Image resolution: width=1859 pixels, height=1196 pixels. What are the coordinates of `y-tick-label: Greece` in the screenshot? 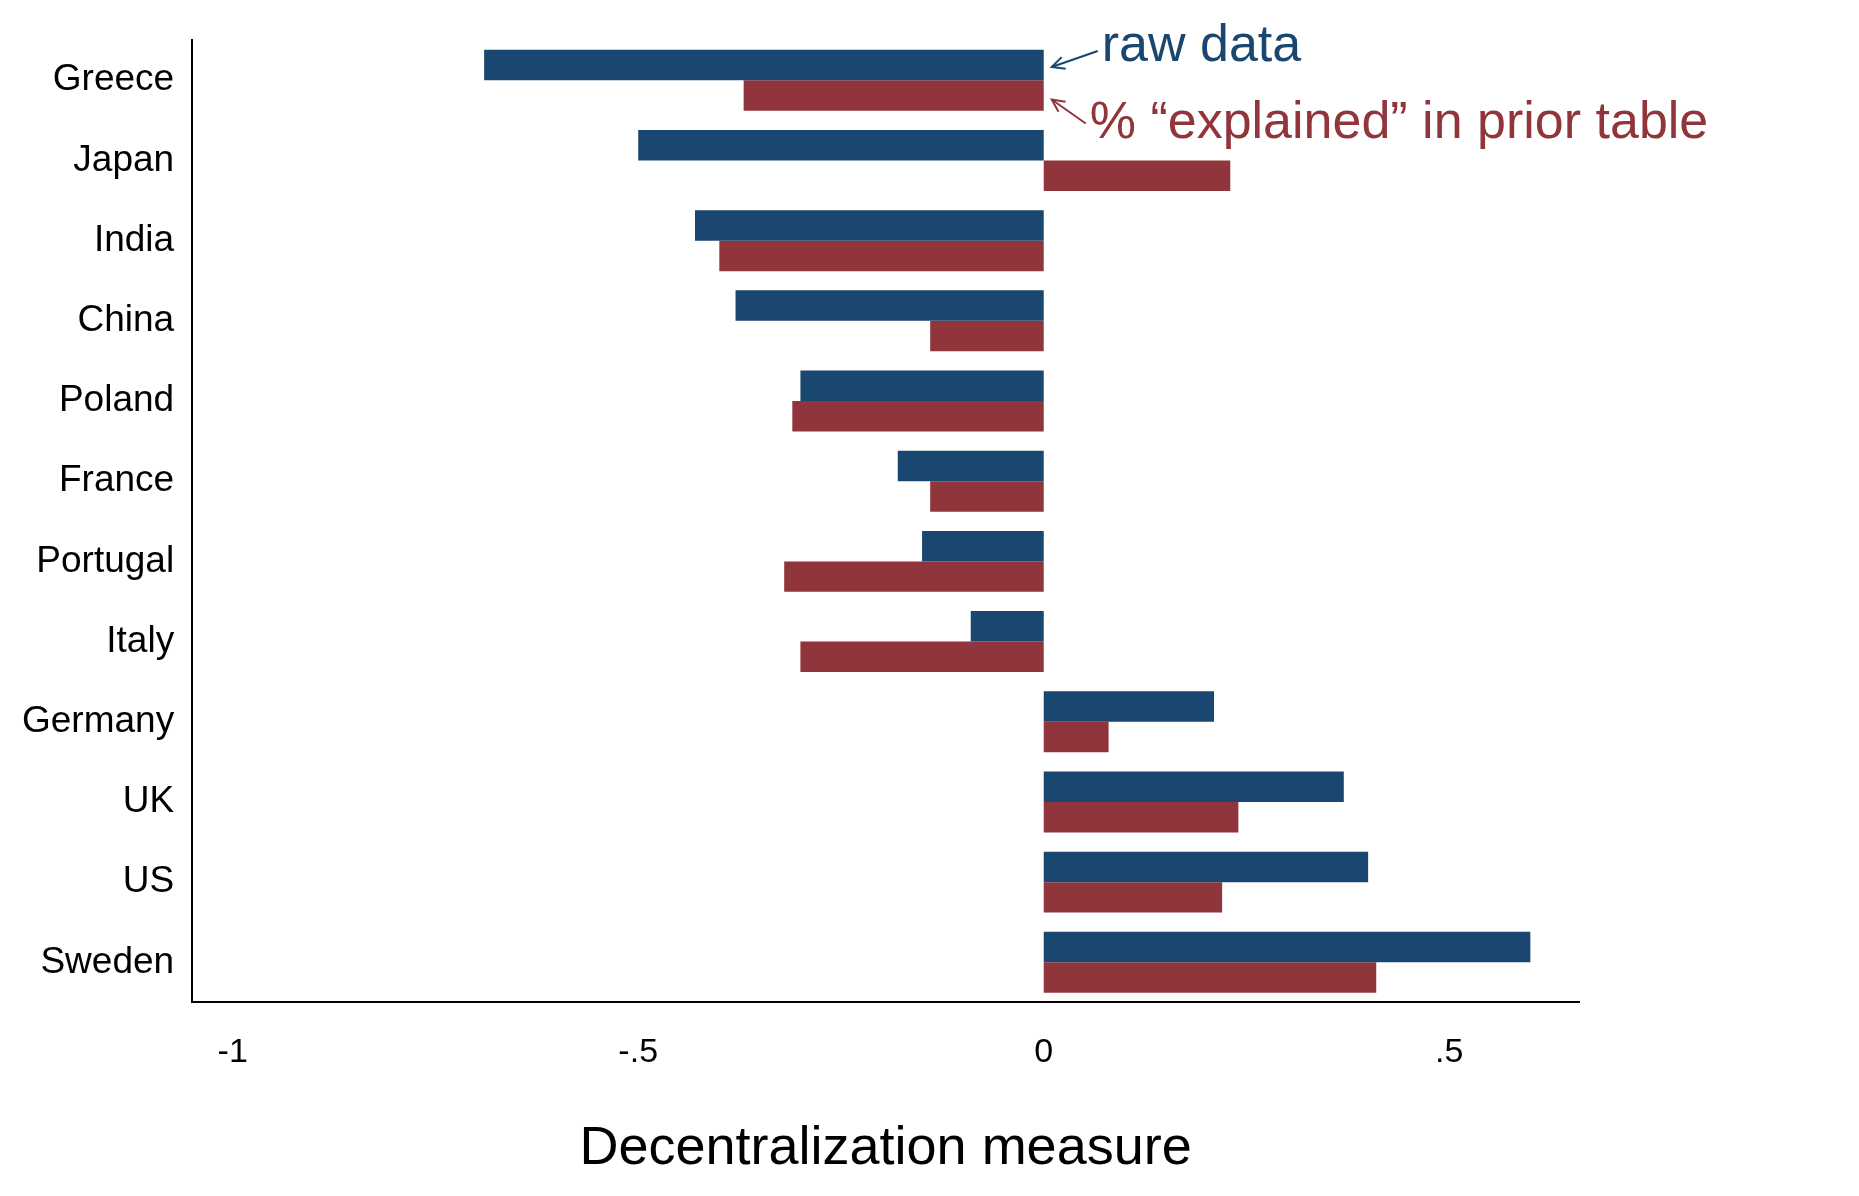 It's located at (113, 78).